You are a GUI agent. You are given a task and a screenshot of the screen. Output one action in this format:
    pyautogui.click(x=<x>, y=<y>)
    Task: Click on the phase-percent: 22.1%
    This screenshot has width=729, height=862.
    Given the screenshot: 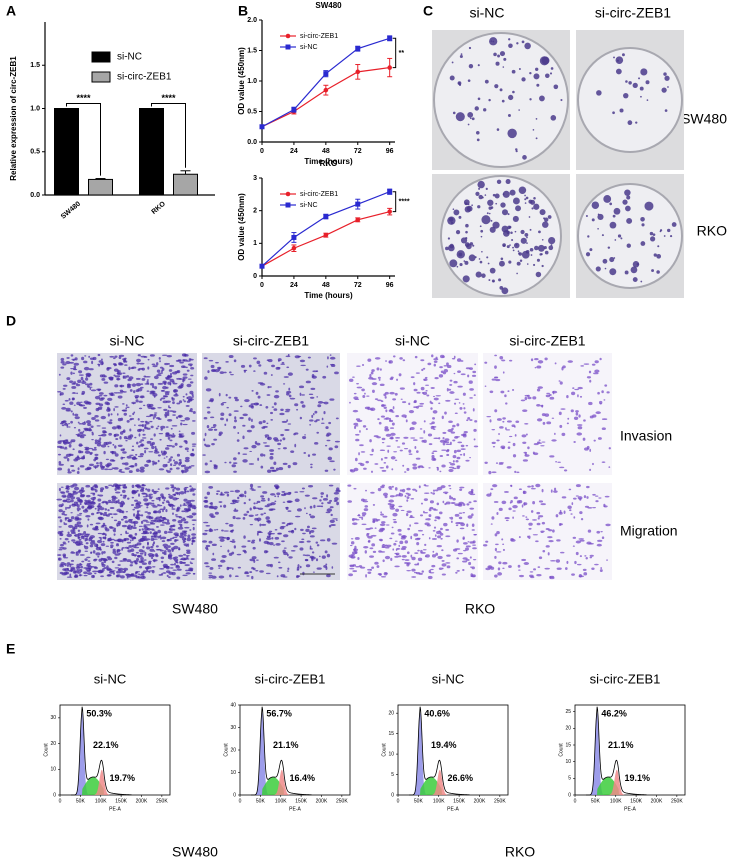 What is the action you would take?
    pyautogui.click(x=106, y=745)
    